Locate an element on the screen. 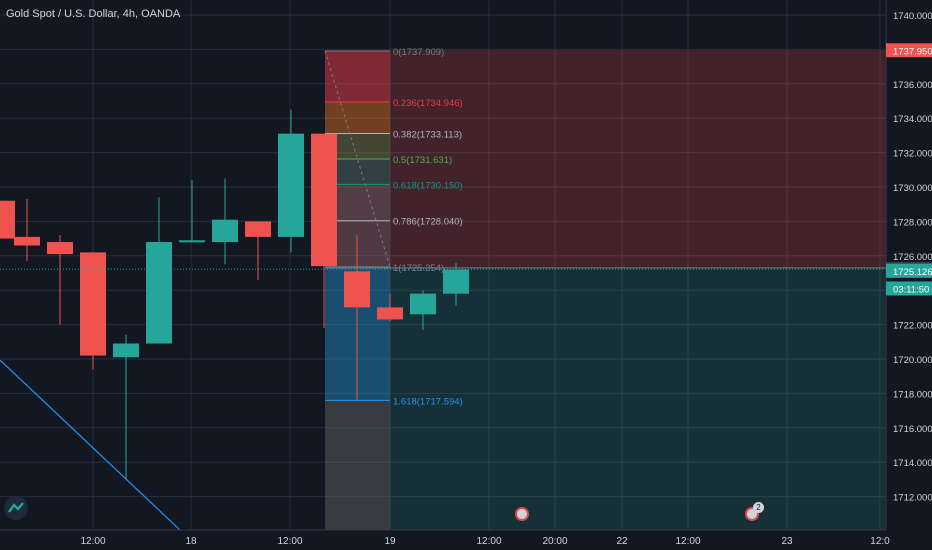  us-flag-event-icon is located at coordinates (522, 514).